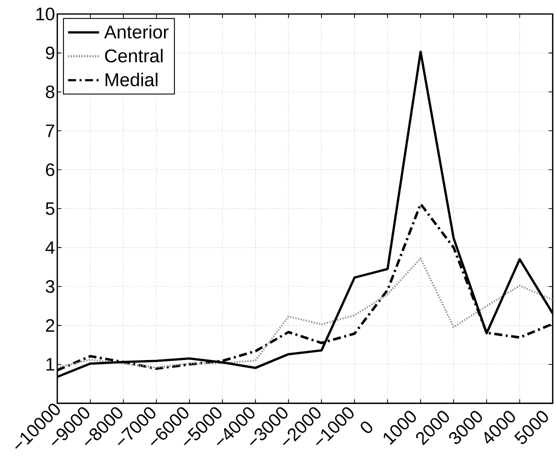 Image resolution: width=556 pixels, height=457 pixels. What do you see at coordinates (132, 79) in the screenshot?
I see `legend-label: Medial` at bounding box center [132, 79].